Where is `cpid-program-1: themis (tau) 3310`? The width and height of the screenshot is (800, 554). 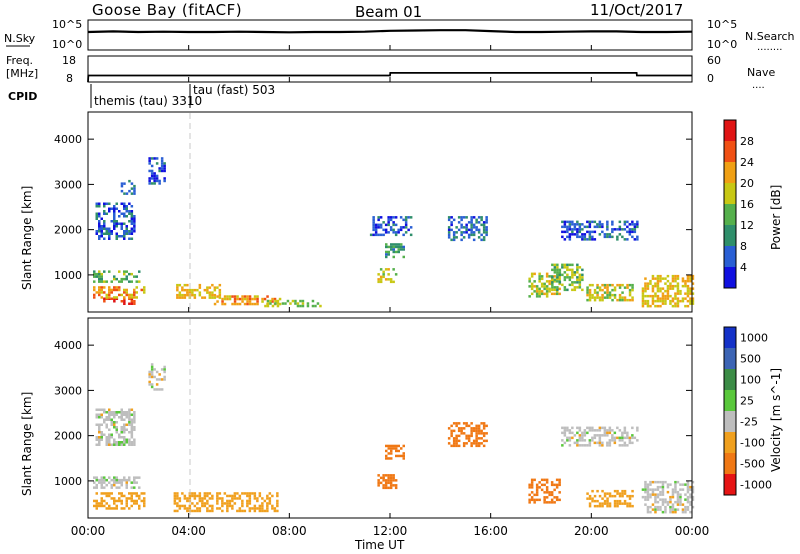
cpid-program-1: themis (tau) 3310 is located at coordinates (148, 101).